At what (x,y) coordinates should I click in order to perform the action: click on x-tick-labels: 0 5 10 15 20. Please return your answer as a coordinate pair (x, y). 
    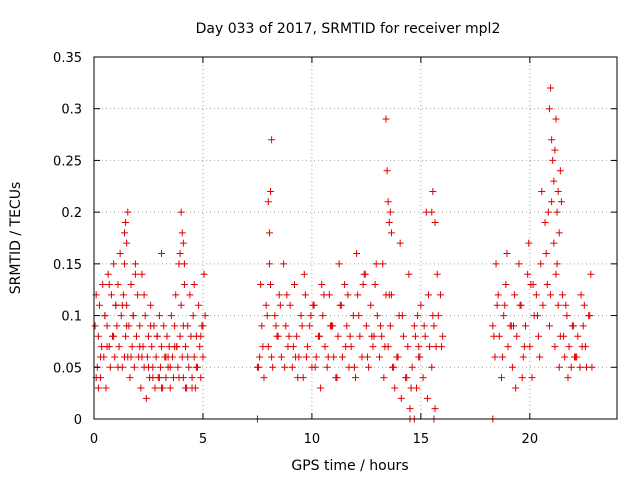
    Looking at the image, I should click on (314, 439).